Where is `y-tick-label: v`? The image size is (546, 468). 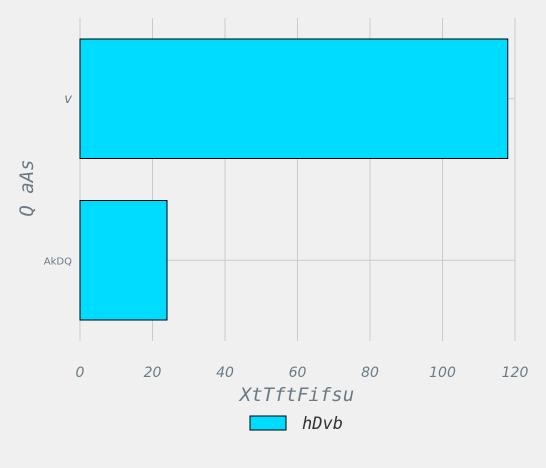
y-tick-label: v is located at coordinates (68, 99).